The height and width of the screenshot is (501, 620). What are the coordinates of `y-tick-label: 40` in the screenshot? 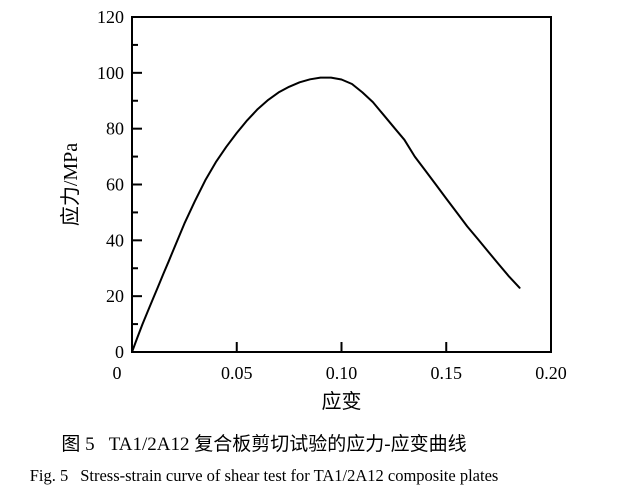 It's located at (115, 240).